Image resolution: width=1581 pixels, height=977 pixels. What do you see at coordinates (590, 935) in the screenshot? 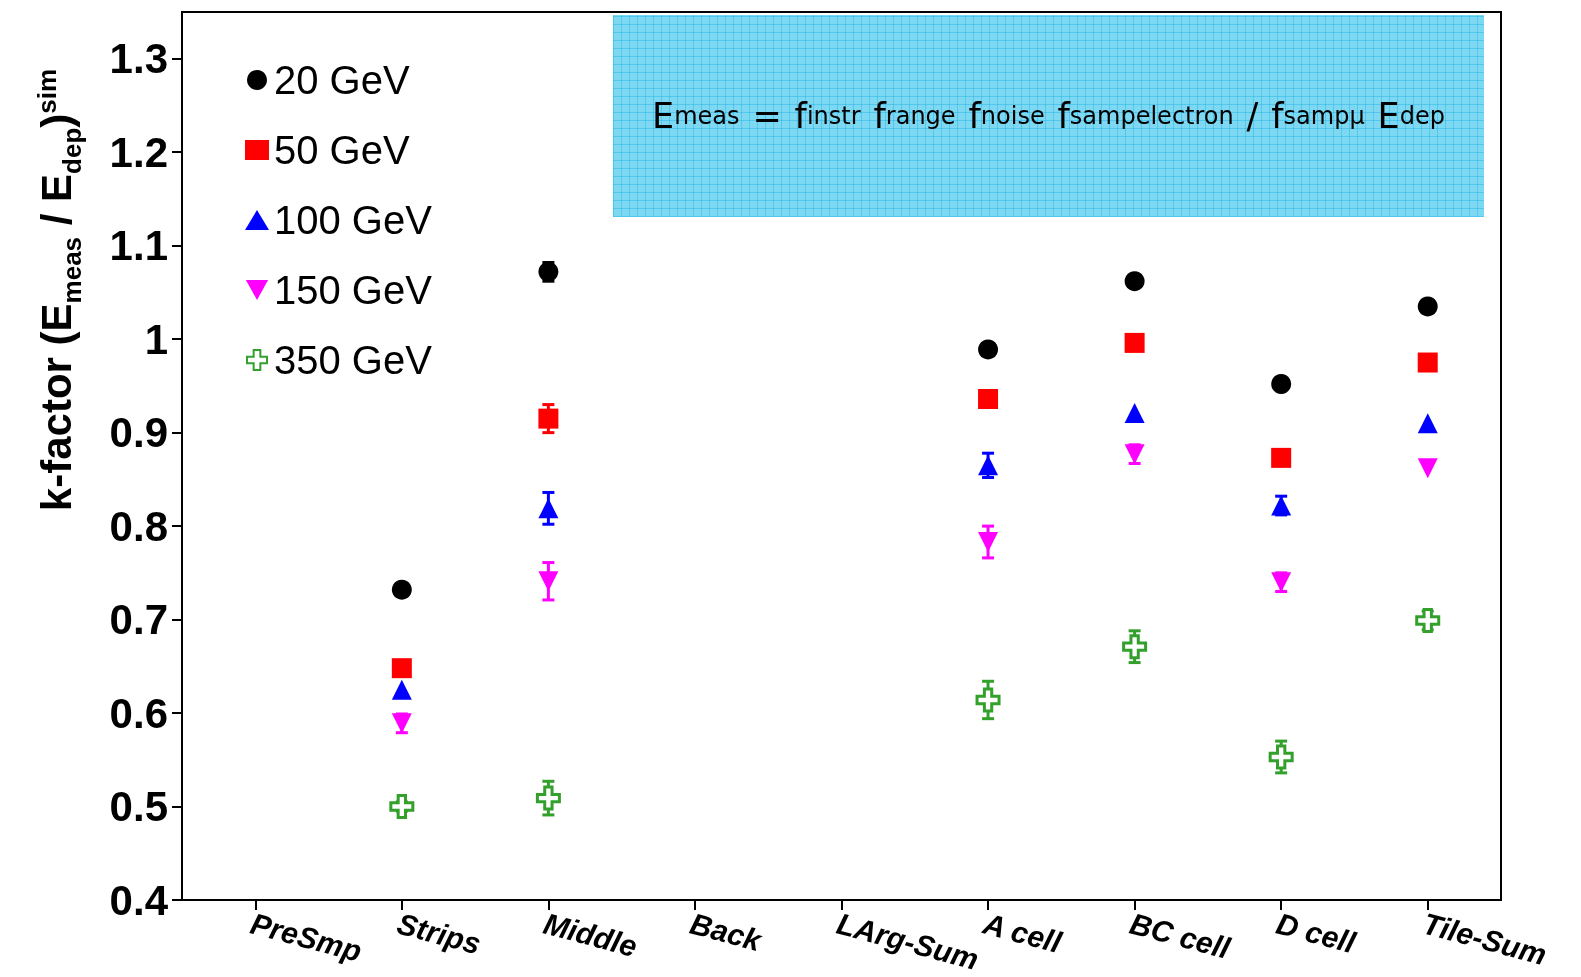
I see `x-tick-label: Middle` at bounding box center [590, 935].